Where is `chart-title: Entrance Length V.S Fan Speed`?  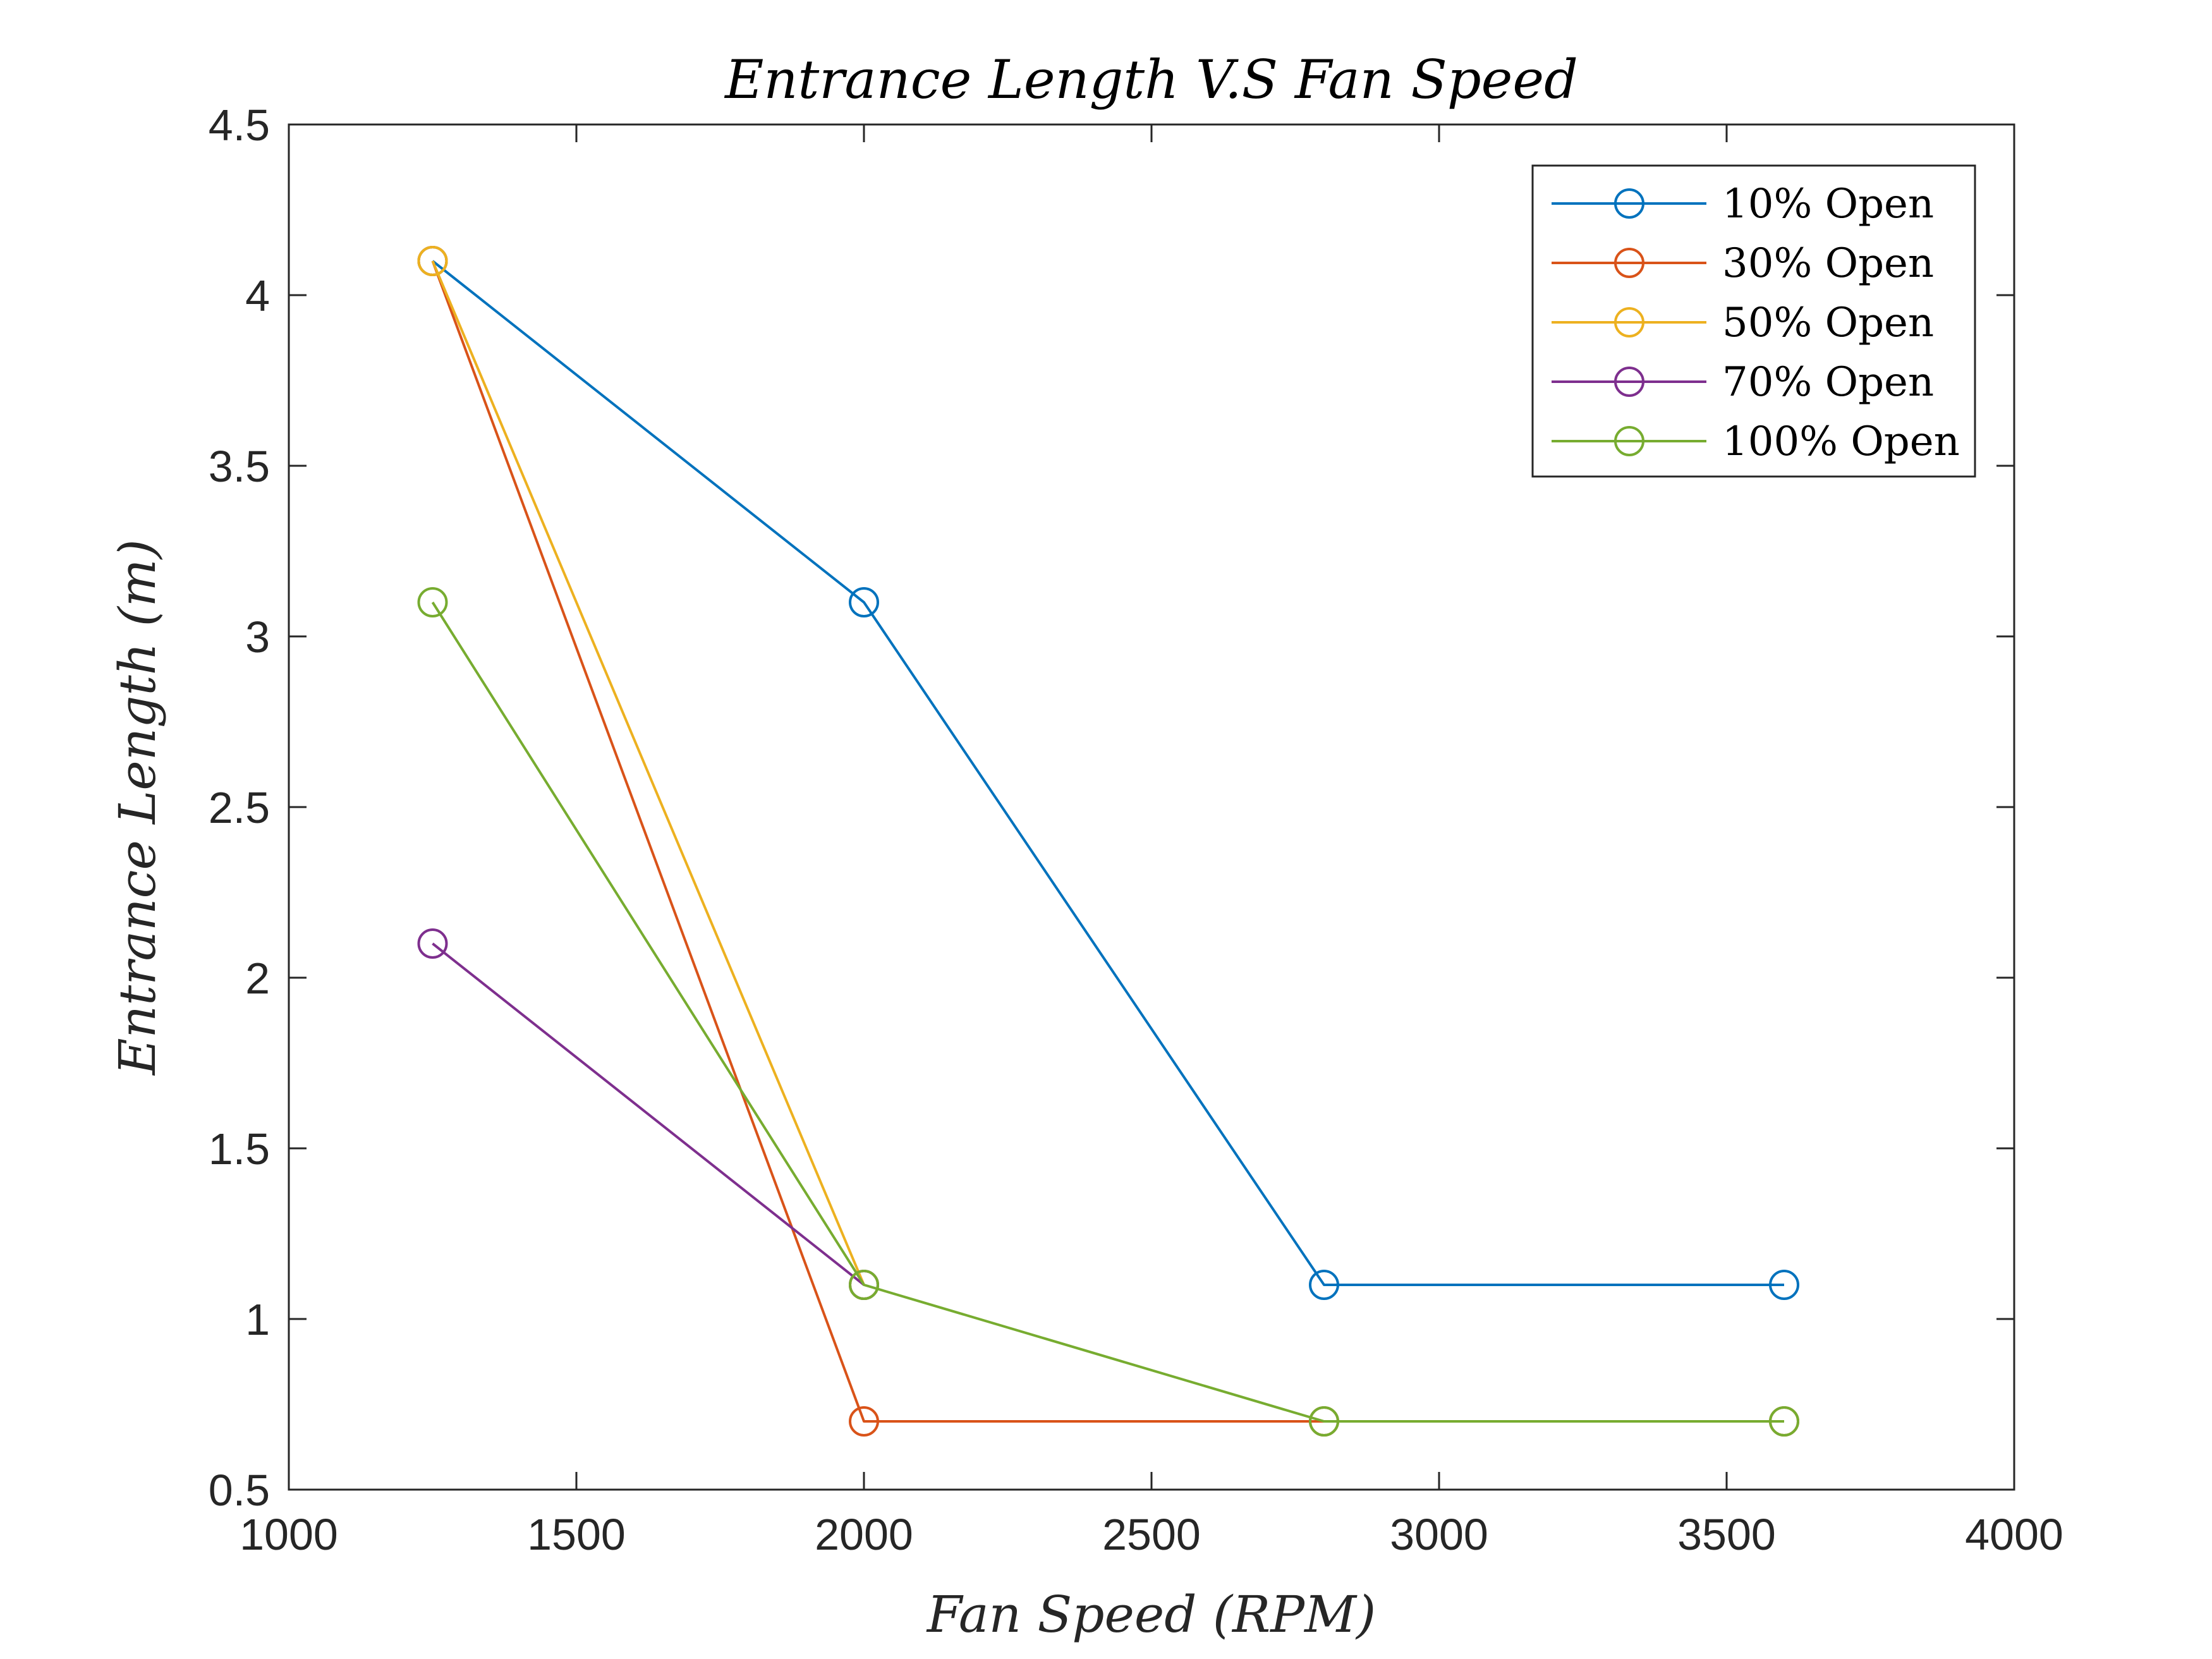 chart-title: Entrance Length V.S Fan Speed is located at coordinates (1151, 80).